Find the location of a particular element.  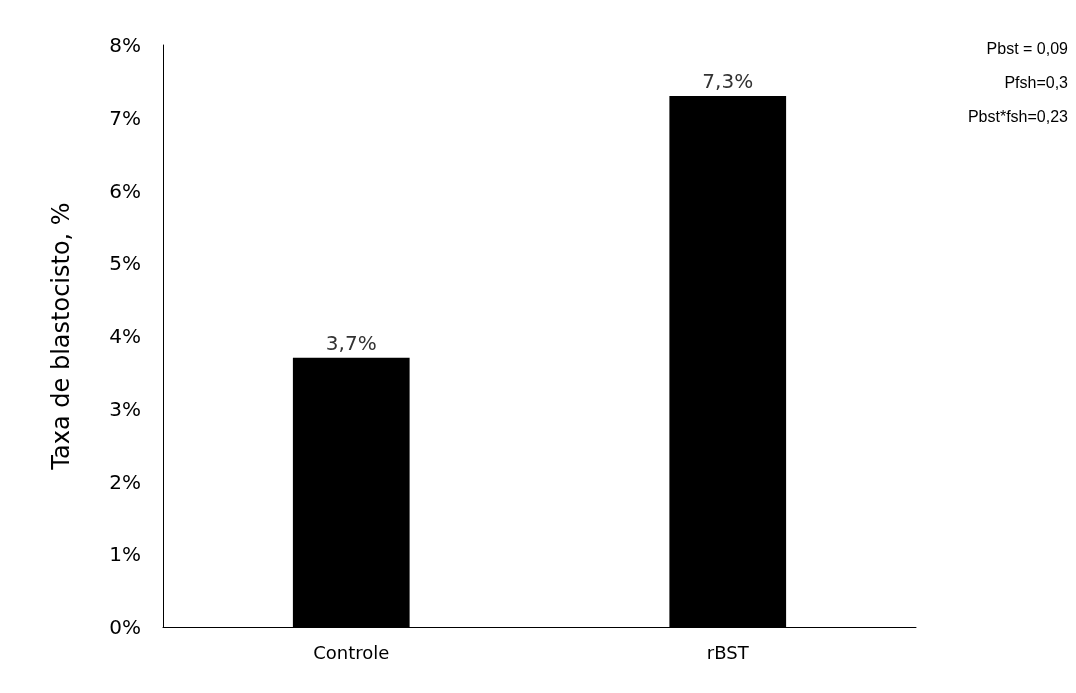

y-tick-label: 8% is located at coordinates (125, 45).